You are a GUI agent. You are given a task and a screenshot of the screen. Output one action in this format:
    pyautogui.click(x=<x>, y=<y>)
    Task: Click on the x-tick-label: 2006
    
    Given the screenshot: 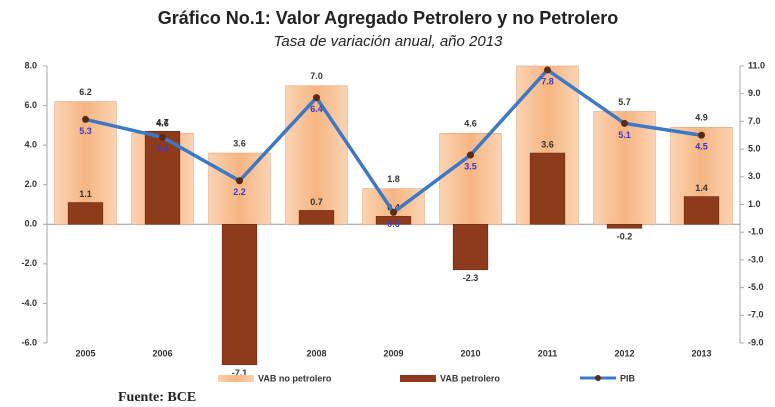 What is the action you would take?
    pyautogui.click(x=162, y=353)
    